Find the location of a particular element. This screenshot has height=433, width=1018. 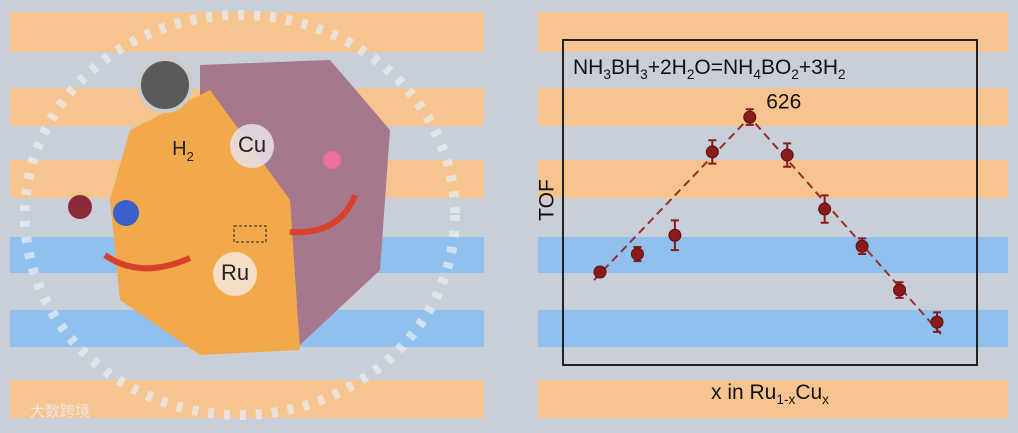

text-run: BO is located at coordinates (776, 67).